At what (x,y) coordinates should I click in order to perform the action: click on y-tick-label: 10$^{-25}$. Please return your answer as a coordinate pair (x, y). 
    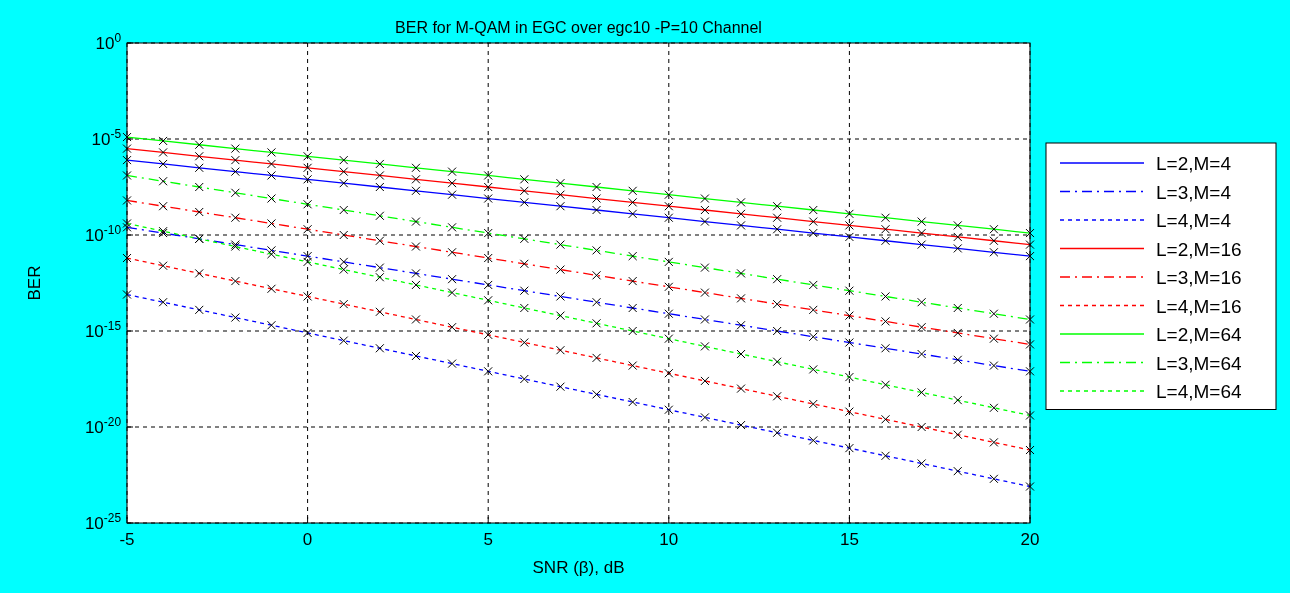
    Looking at the image, I should click on (103, 522).